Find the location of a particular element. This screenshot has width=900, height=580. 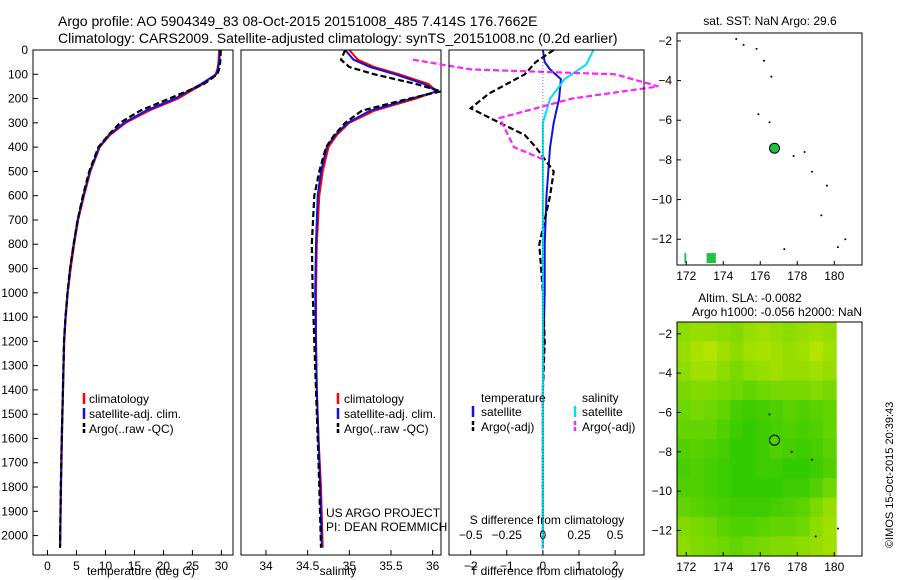

y-tick-label: 500 is located at coordinates (18, 171).